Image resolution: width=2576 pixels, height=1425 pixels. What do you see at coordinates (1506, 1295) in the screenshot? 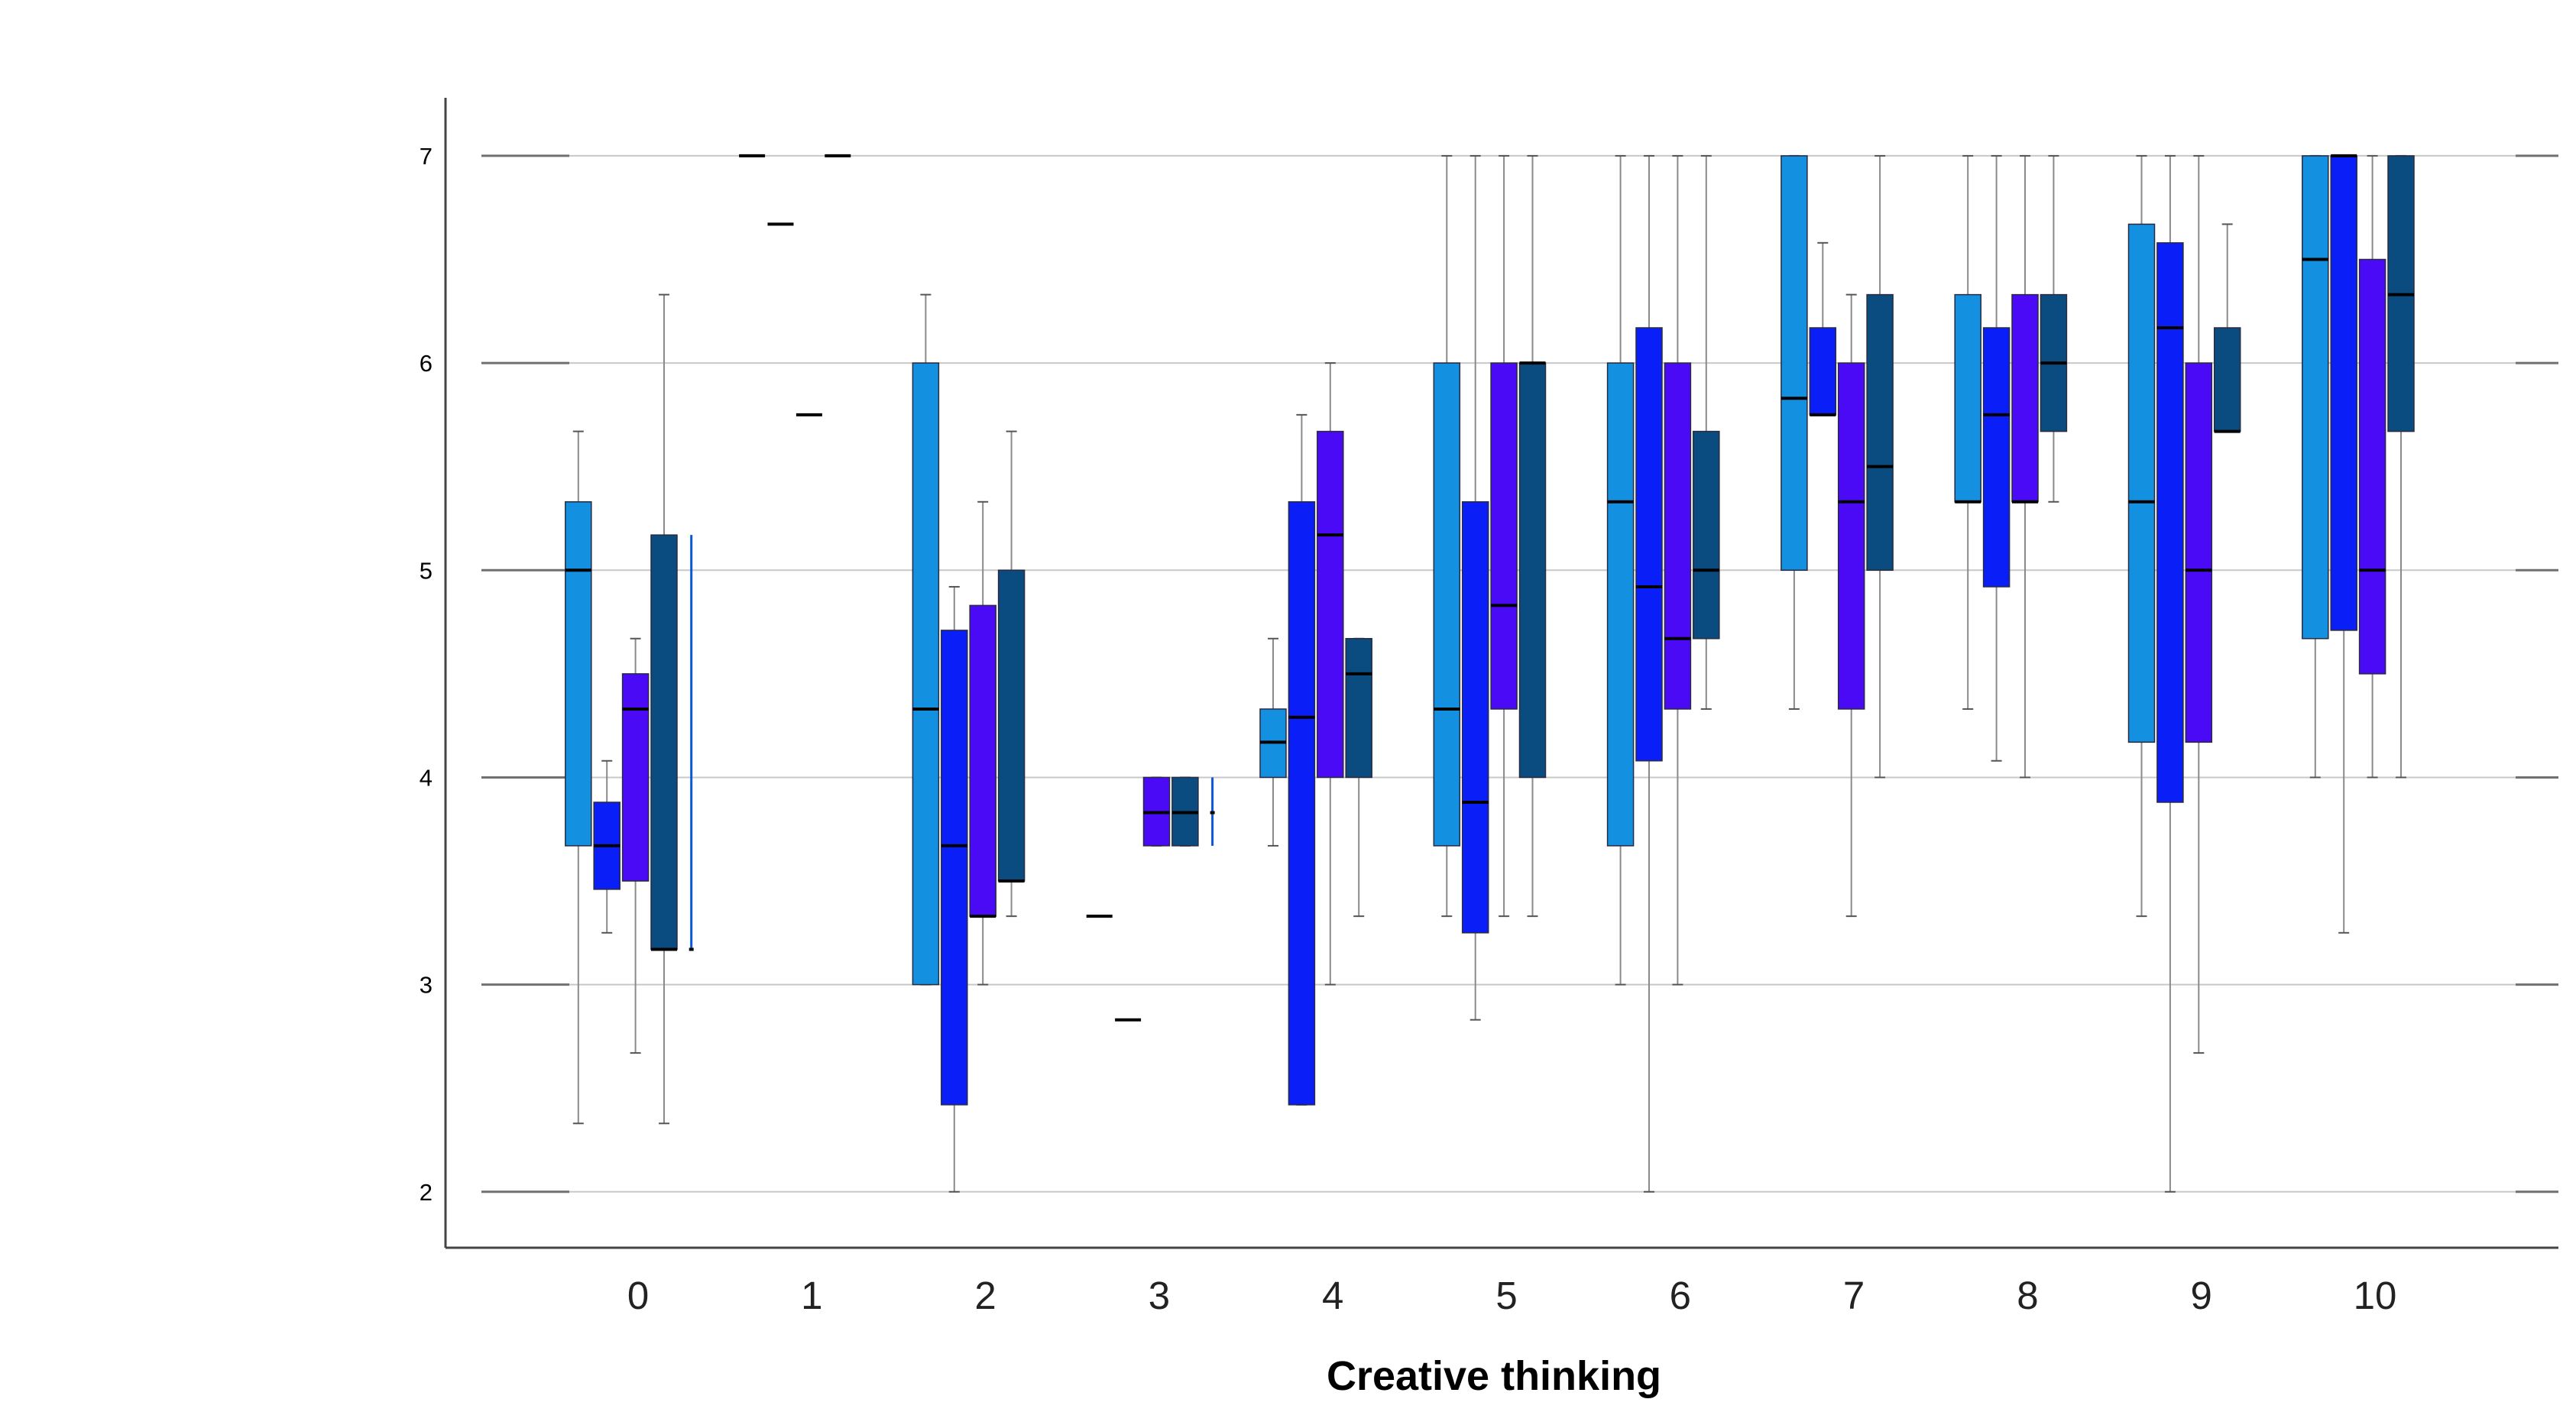
I see `x-tick-label: 5` at bounding box center [1506, 1295].